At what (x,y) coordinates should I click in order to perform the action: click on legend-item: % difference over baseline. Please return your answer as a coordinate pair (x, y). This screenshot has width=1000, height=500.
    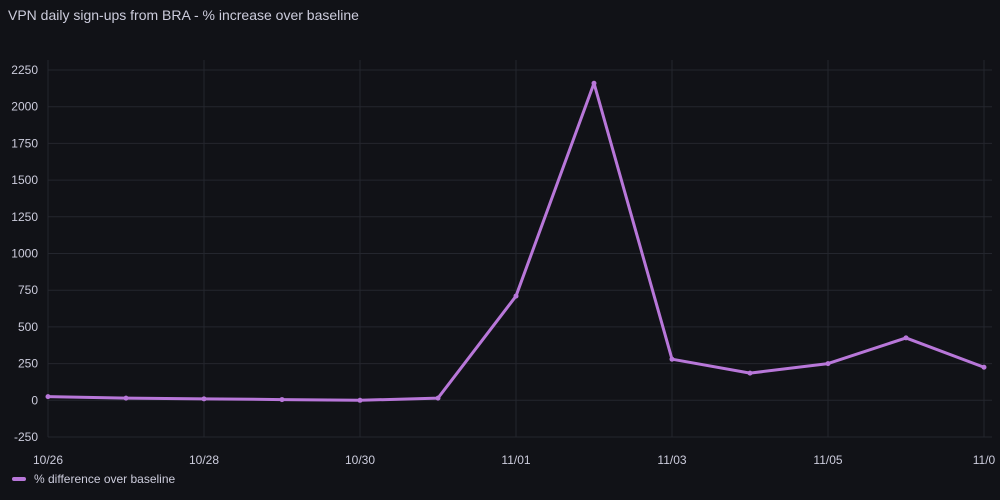
    Looking at the image, I should click on (93, 479).